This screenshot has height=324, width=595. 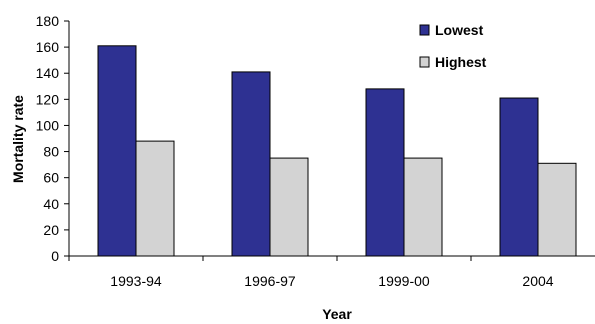 What do you see at coordinates (51, 204) in the screenshot?
I see `y-tick-label: 40` at bounding box center [51, 204].